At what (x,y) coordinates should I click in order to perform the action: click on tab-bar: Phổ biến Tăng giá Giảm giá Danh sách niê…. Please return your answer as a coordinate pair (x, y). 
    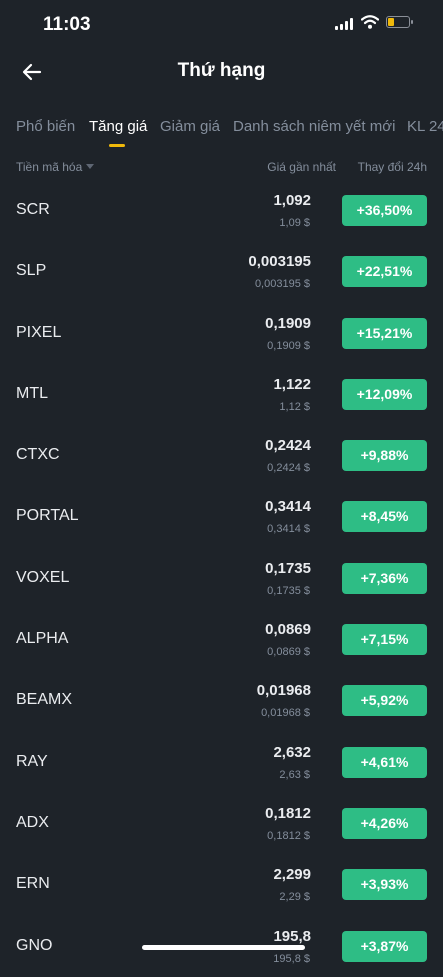
    Looking at the image, I should click on (221, 131).